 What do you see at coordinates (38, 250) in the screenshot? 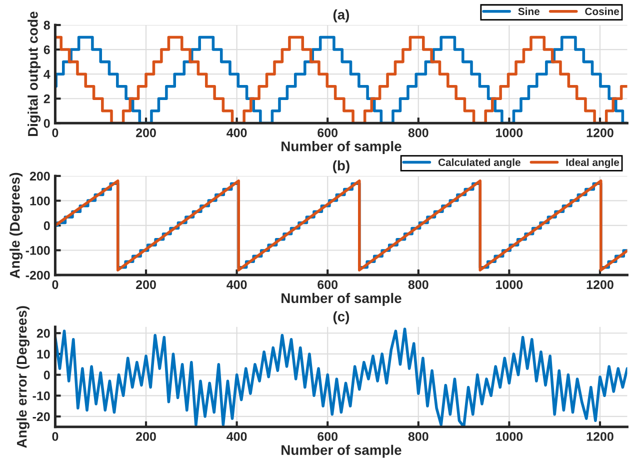
I see `y-tick-label: -100` at bounding box center [38, 250].